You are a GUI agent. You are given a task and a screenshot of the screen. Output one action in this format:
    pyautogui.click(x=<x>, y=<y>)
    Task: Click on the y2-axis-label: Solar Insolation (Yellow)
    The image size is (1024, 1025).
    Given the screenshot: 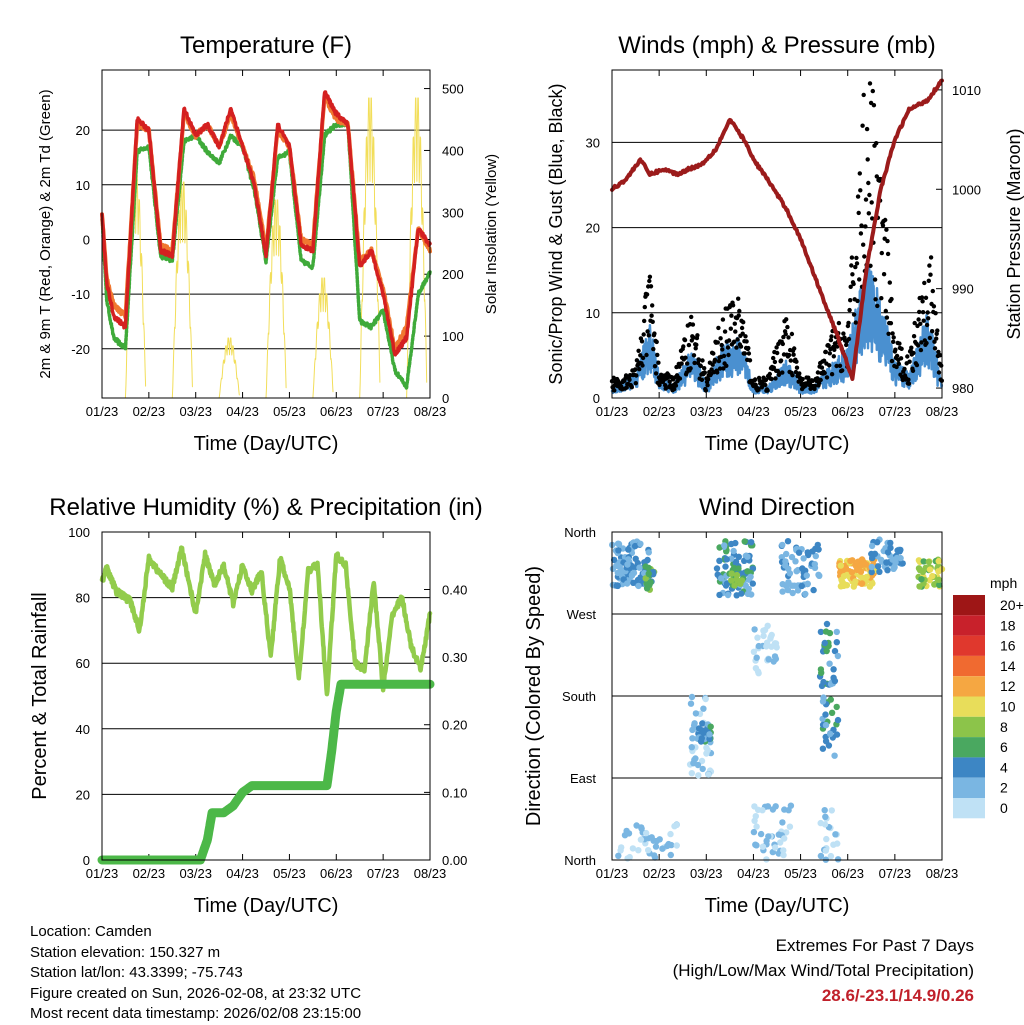 What is the action you would take?
    pyautogui.click(x=491, y=234)
    